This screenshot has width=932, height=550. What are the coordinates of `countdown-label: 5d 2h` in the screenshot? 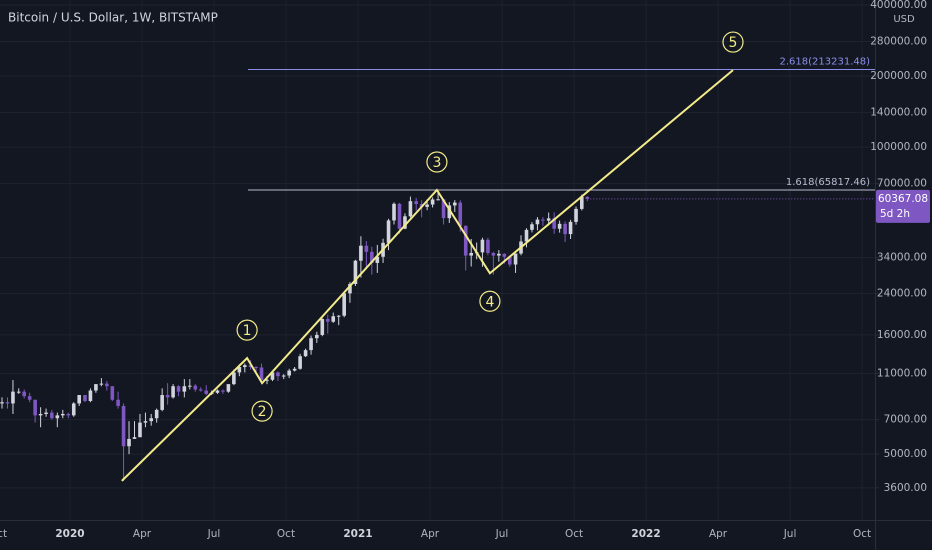 It's located at (895, 214).